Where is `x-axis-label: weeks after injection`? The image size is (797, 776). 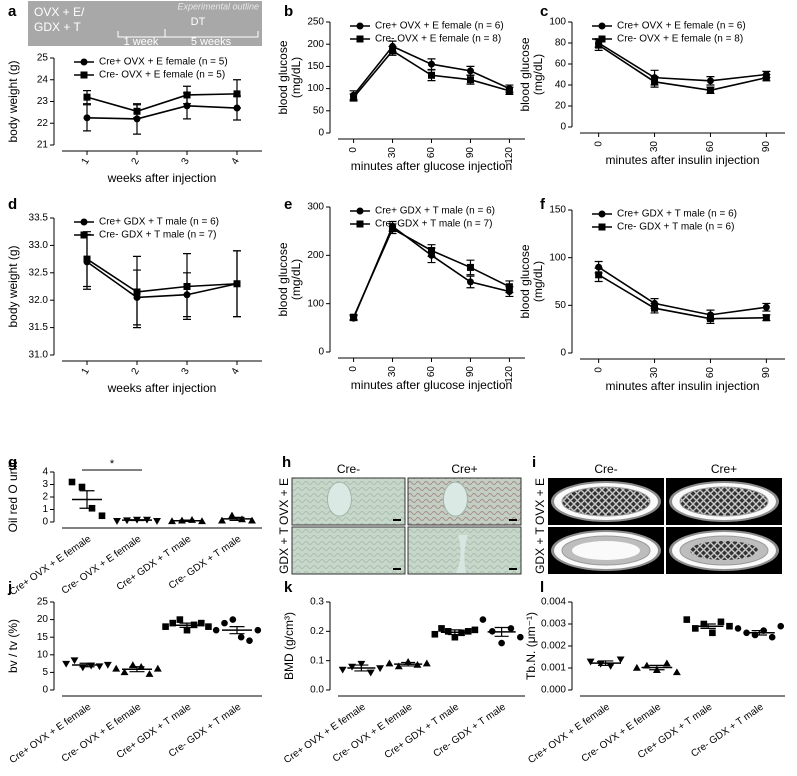
x-axis-label: weeks after injection is located at coordinates (162, 388).